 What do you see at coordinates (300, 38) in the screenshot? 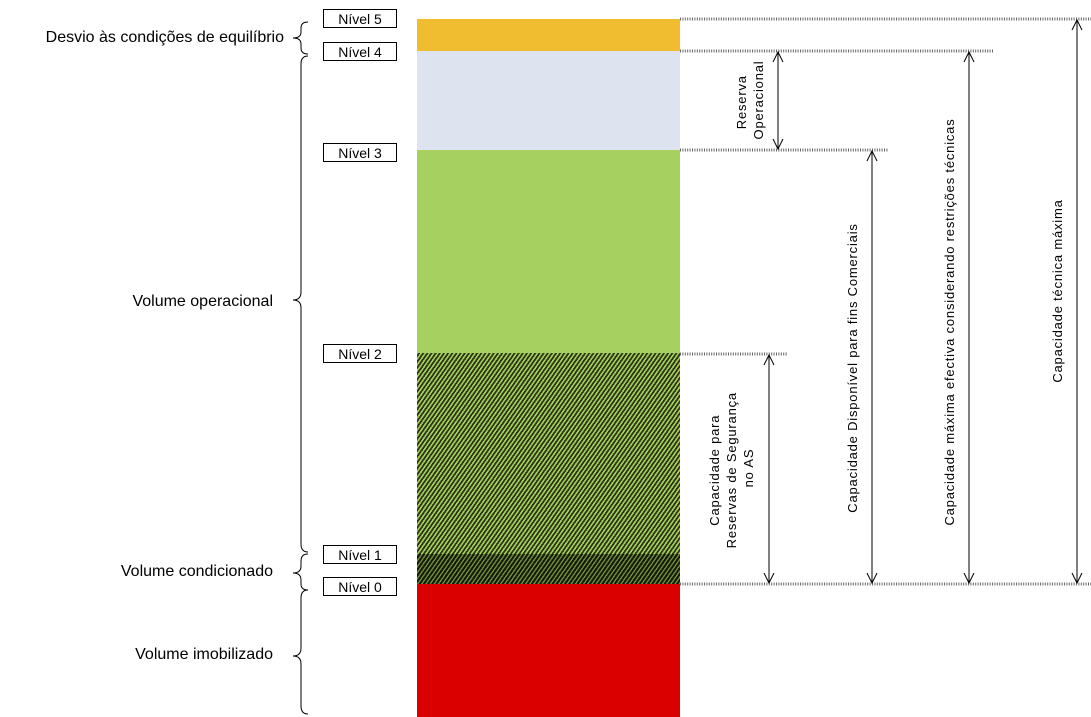
I see `brace-desvio` at bounding box center [300, 38].